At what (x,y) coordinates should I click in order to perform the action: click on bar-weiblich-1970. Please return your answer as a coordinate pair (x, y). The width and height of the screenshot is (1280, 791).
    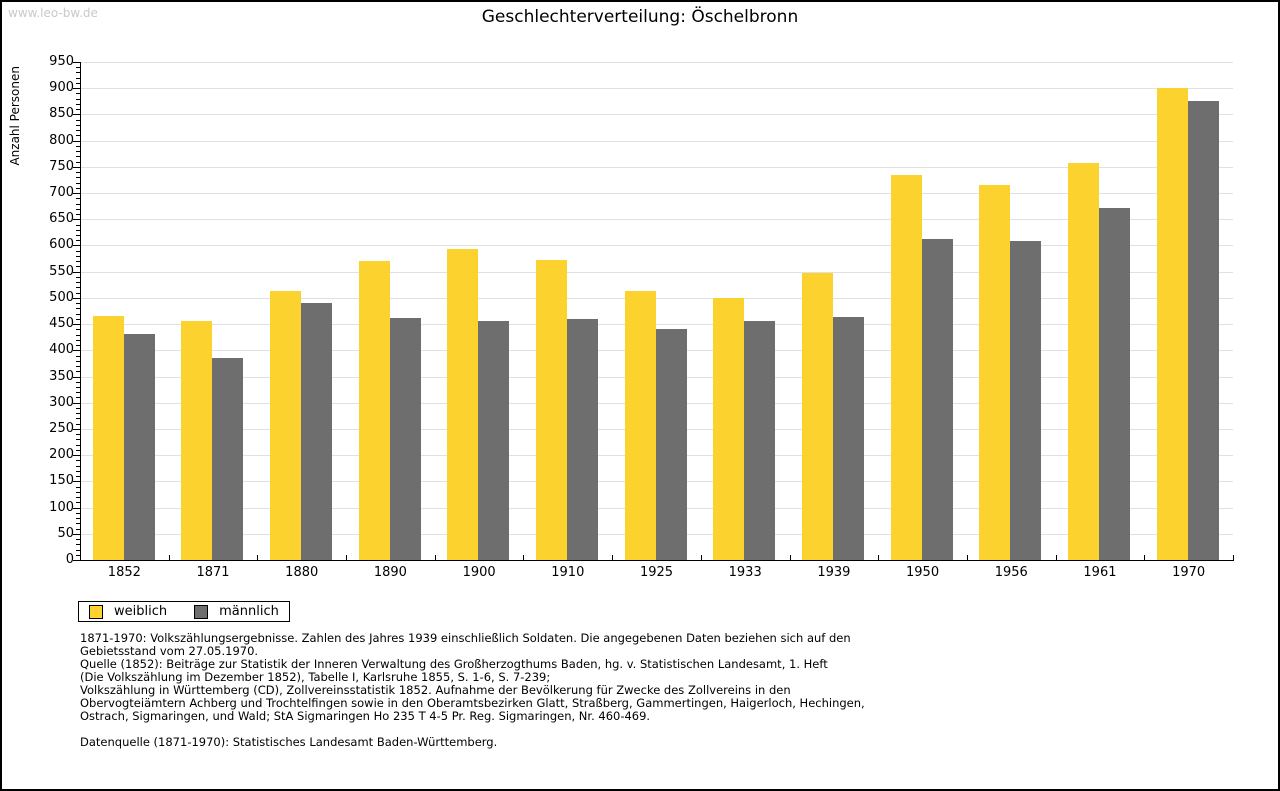
    Looking at the image, I should click on (1172, 324).